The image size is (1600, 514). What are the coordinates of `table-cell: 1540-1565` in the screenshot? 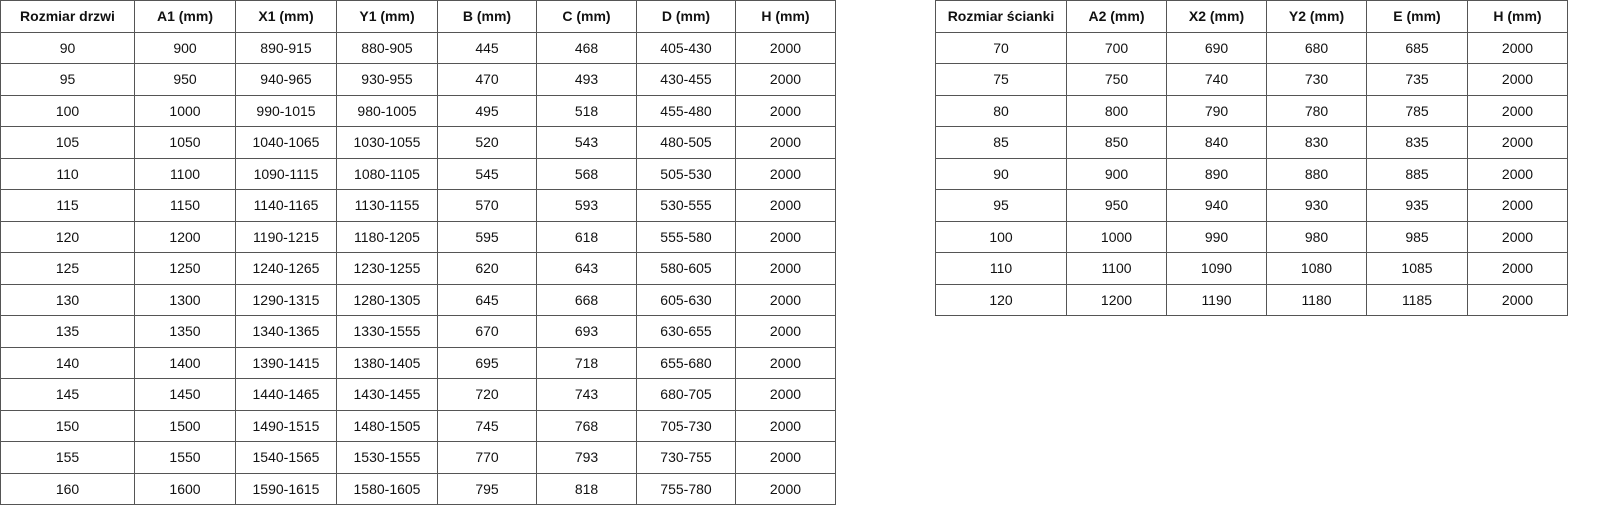 It's located at (286, 457).